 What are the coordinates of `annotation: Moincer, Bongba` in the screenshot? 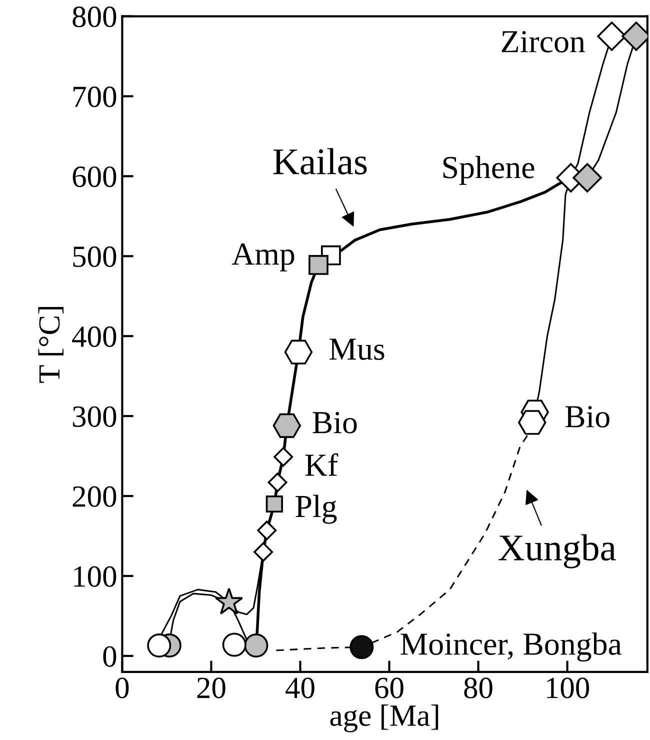 It's located at (511, 647).